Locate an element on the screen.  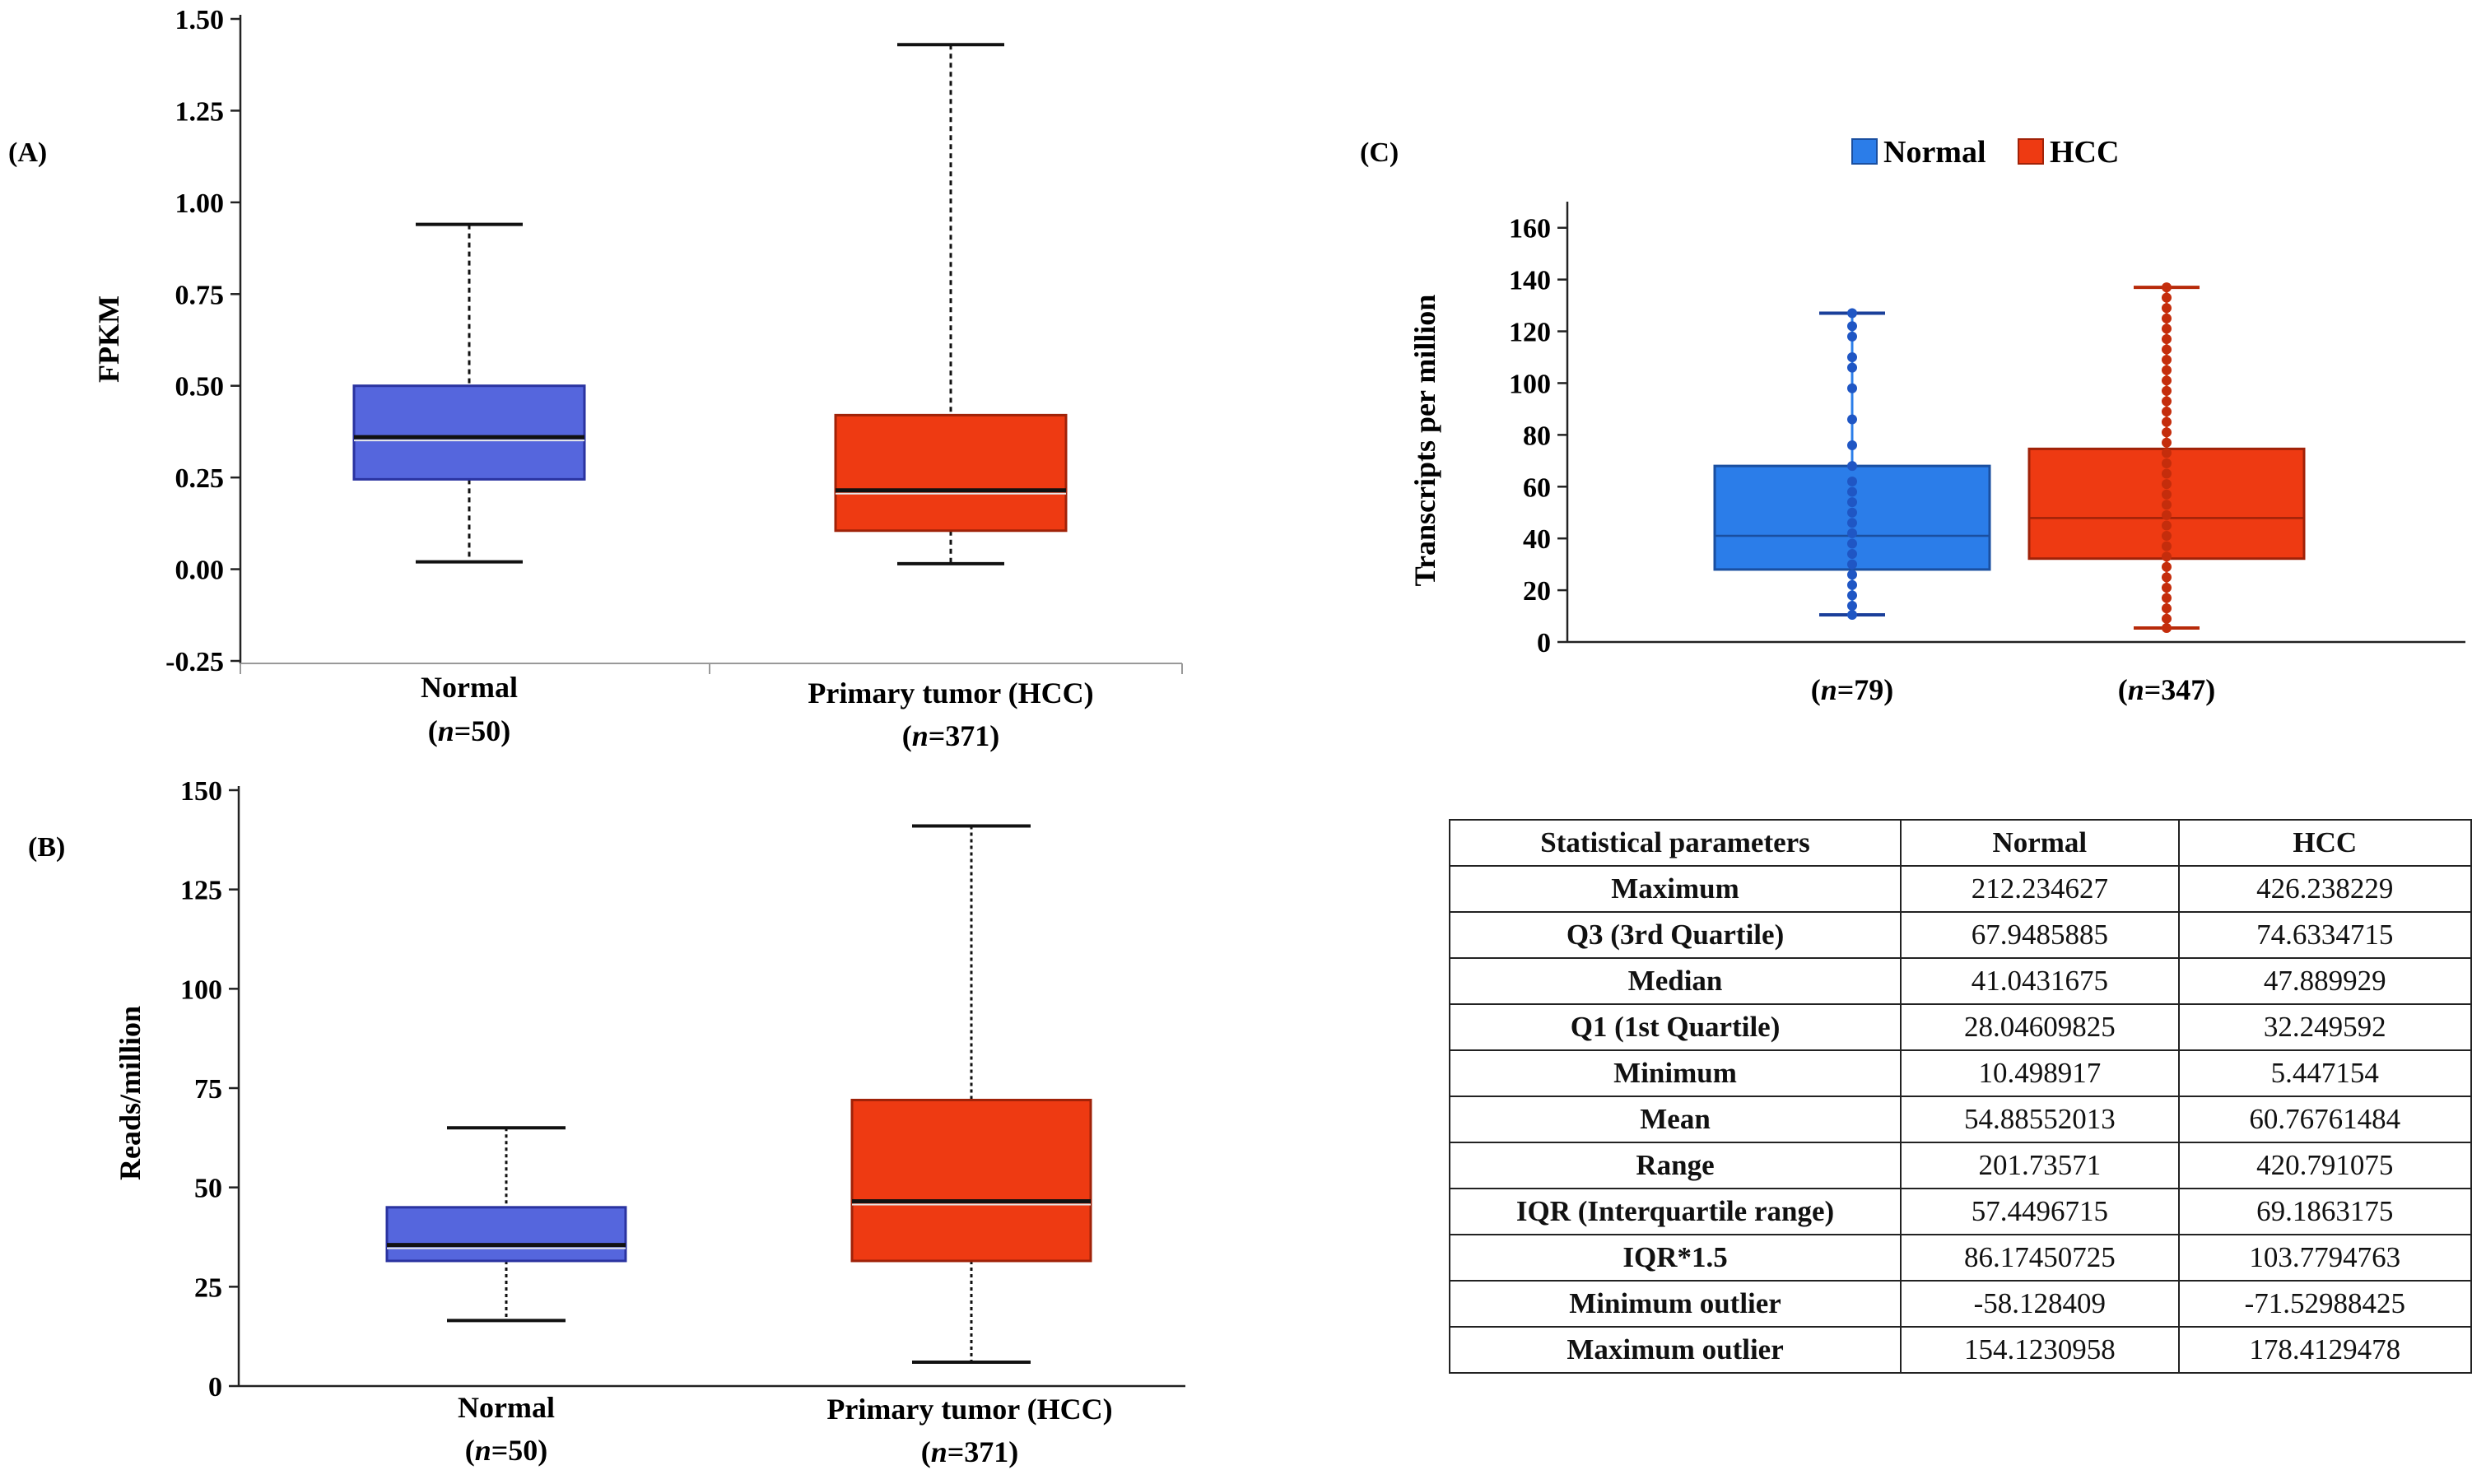
table-cell-value: 212.234627 is located at coordinates (2040, 889).